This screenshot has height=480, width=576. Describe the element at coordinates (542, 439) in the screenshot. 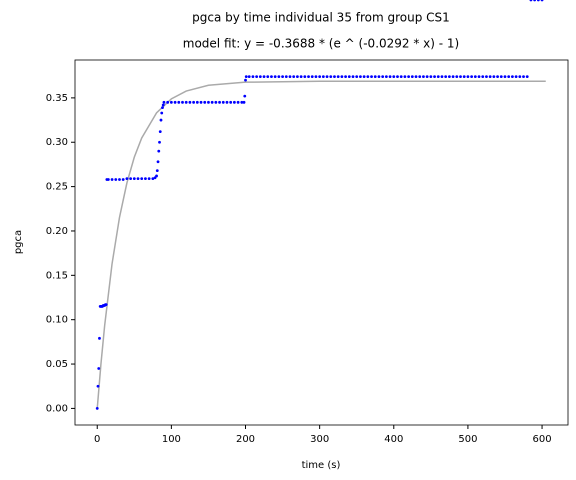

I see `x-tick-label: 600` at that location.